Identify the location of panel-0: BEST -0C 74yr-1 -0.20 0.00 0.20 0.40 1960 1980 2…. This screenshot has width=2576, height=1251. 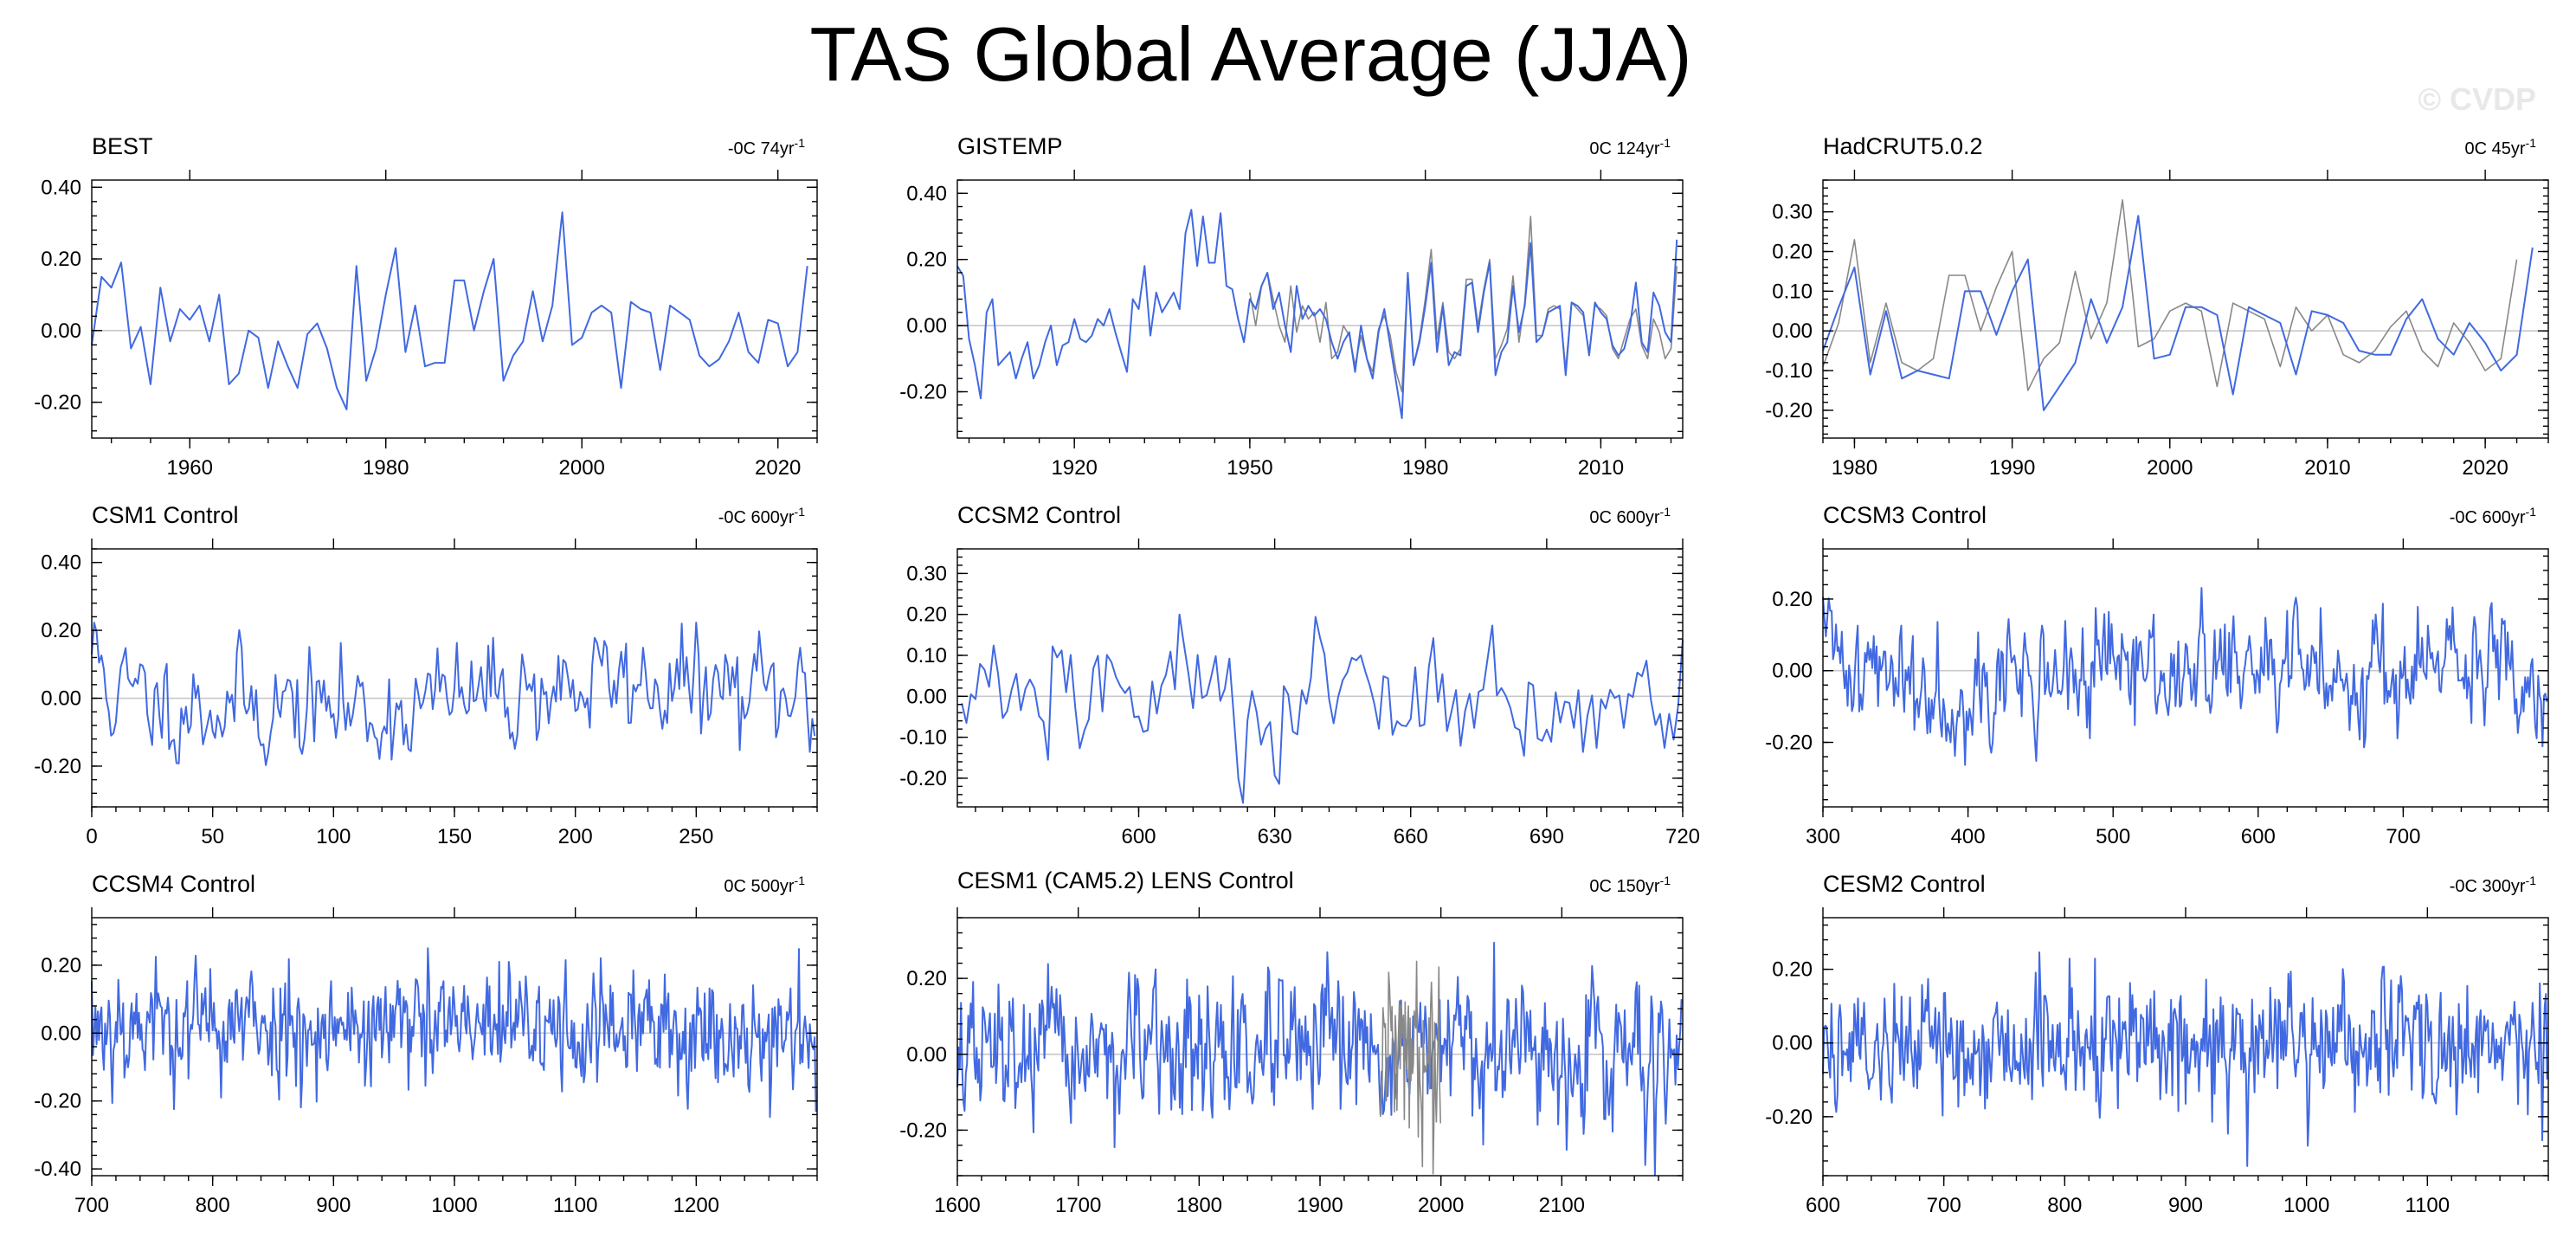
(426, 306).